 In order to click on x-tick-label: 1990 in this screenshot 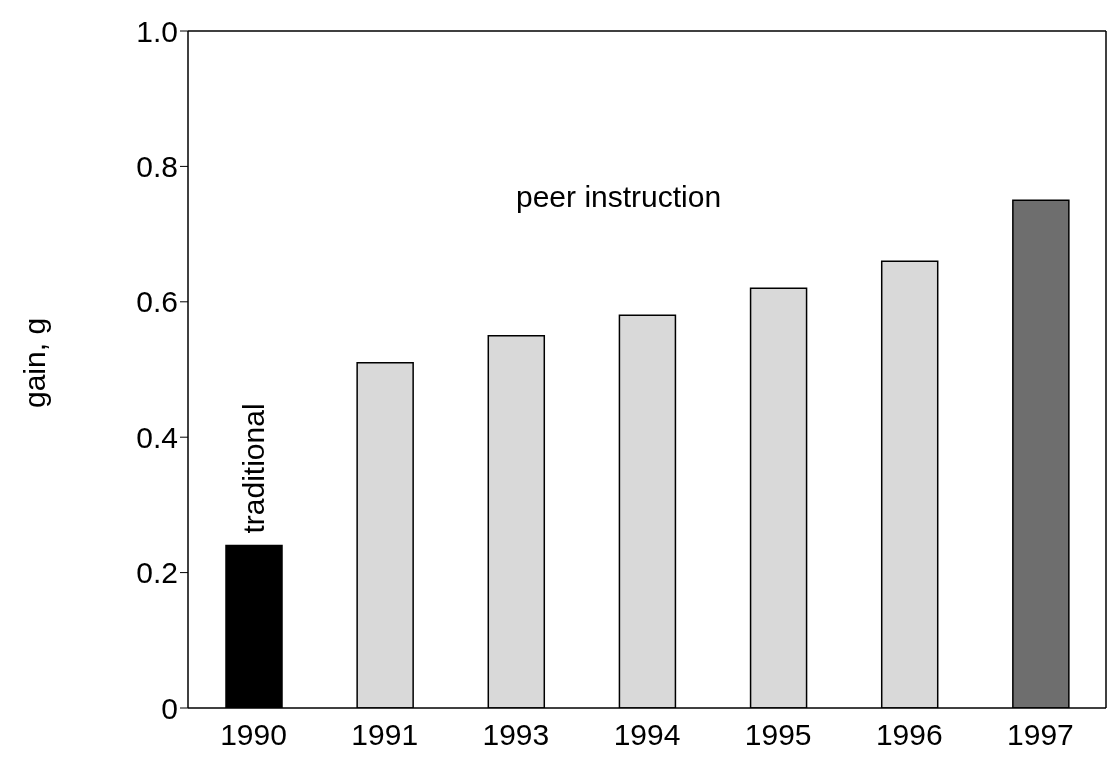, I will do `click(253, 735)`.